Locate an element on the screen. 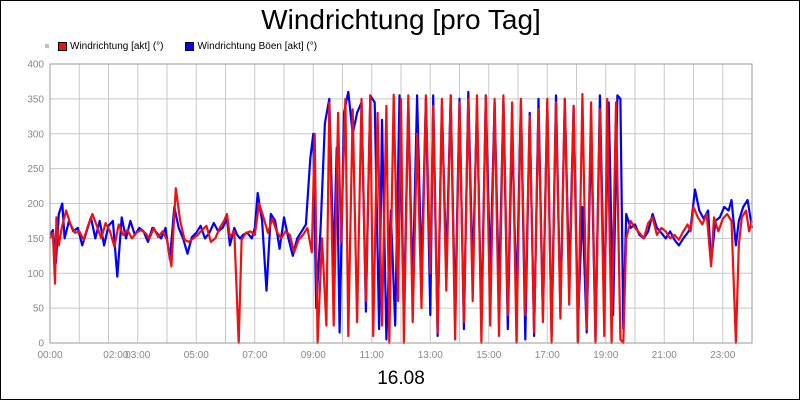  y-tick-label: 350 is located at coordinates (35, 99).